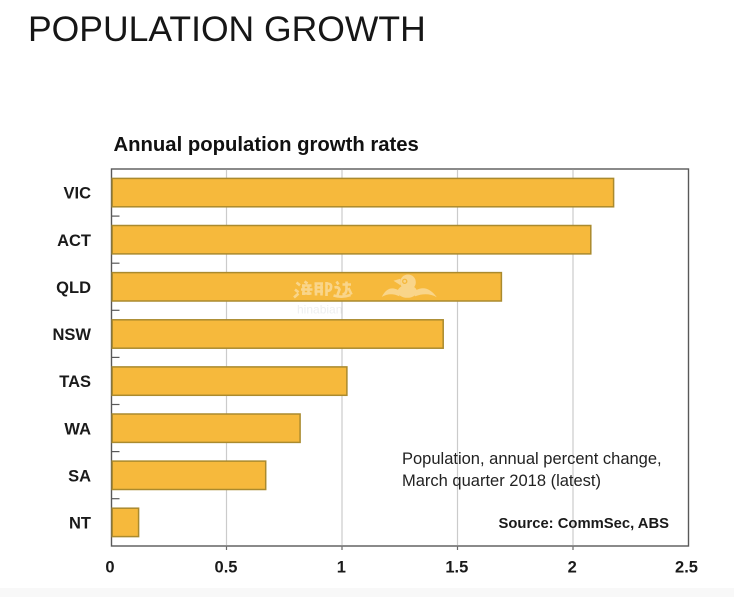  Describe the element at coordinates (79, 476) in the screenshot. I see `svg-text: SA` at that location.